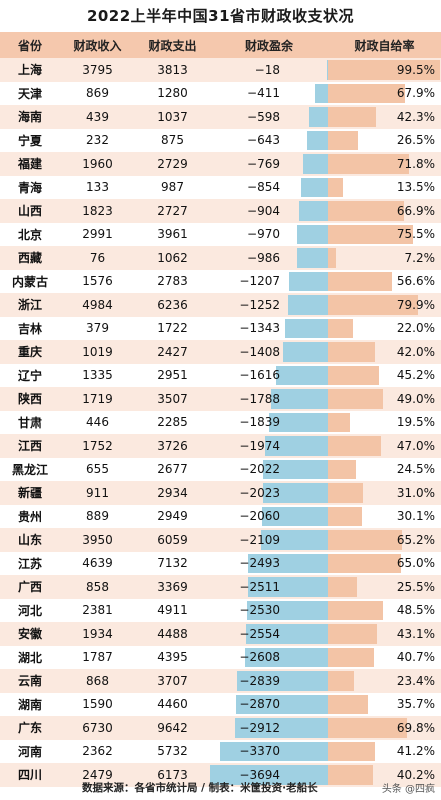  I want to click on surplus-cell: −2912, so click(269, 728).